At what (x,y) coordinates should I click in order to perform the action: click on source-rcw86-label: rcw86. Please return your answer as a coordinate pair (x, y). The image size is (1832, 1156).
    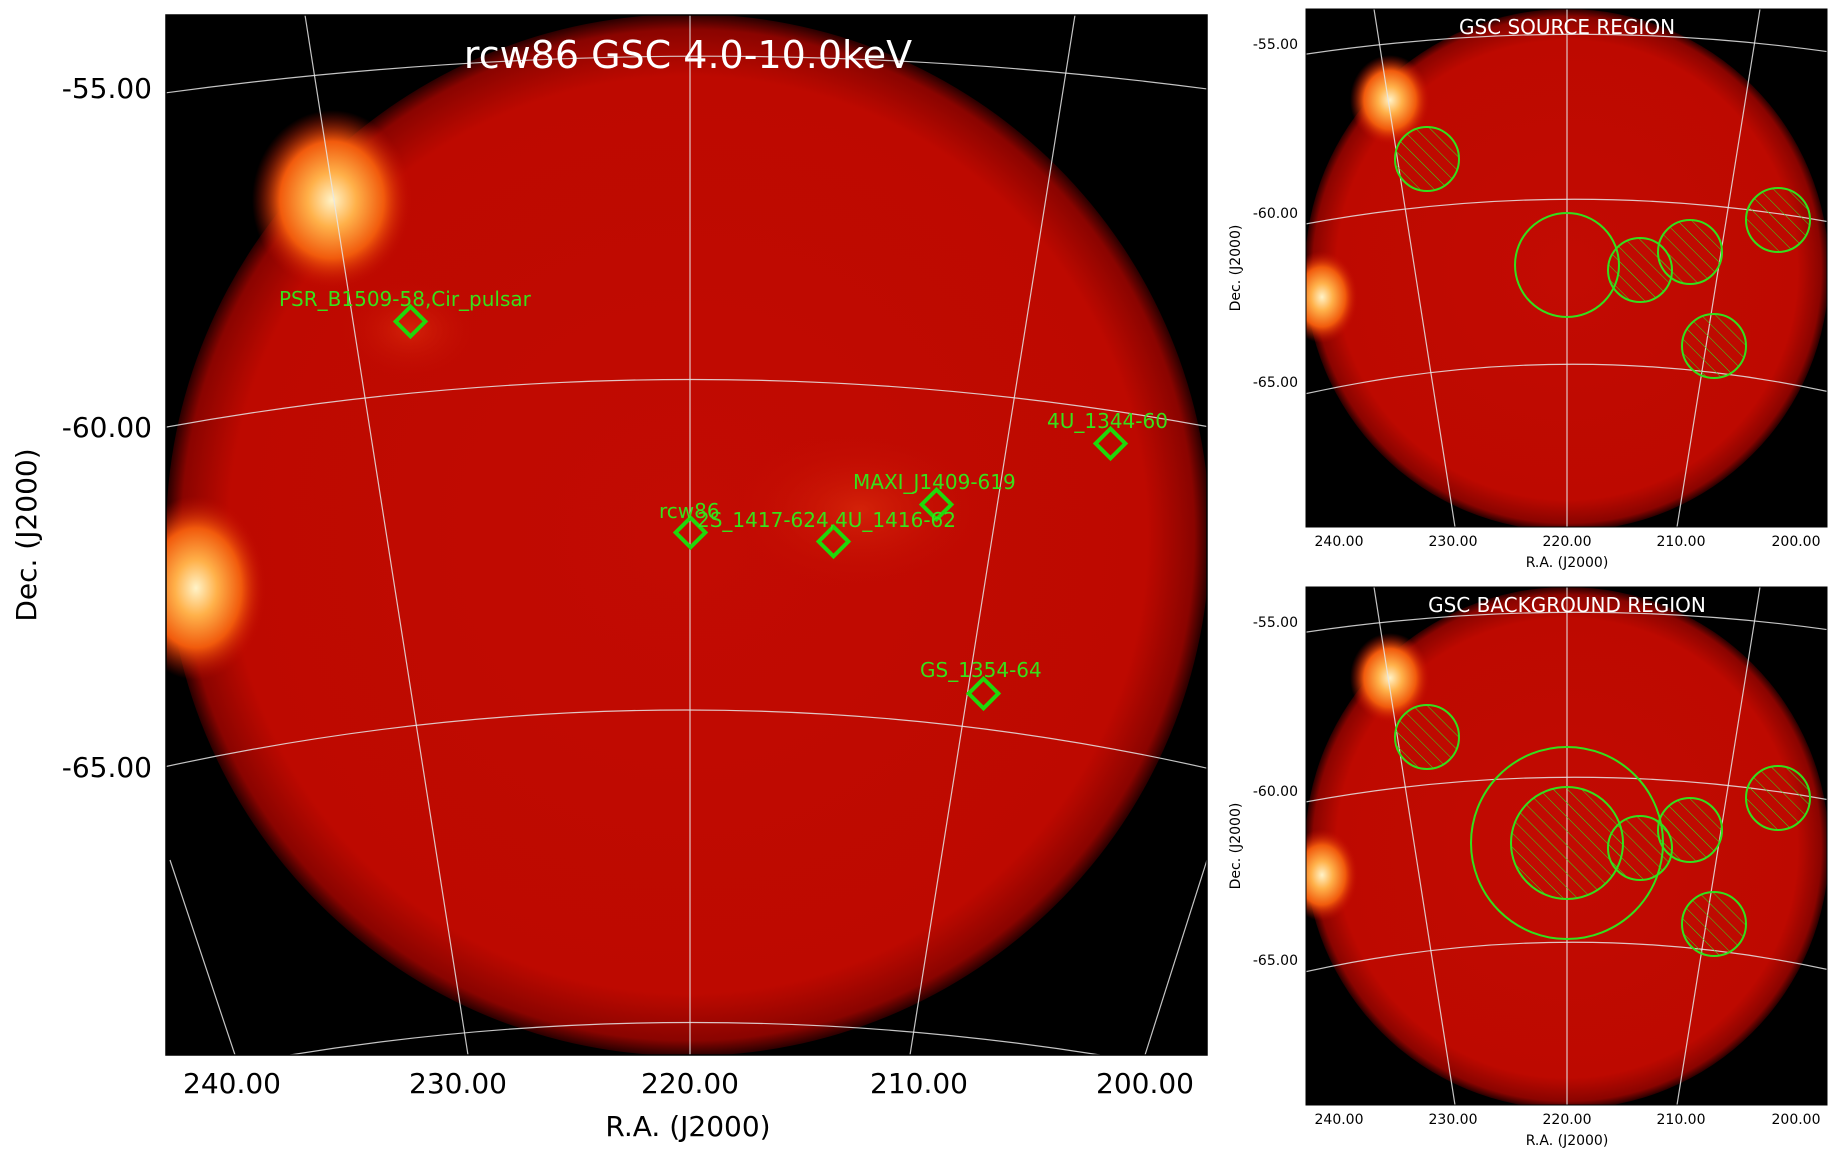
    Looking at the image, I should click on (689, 511).